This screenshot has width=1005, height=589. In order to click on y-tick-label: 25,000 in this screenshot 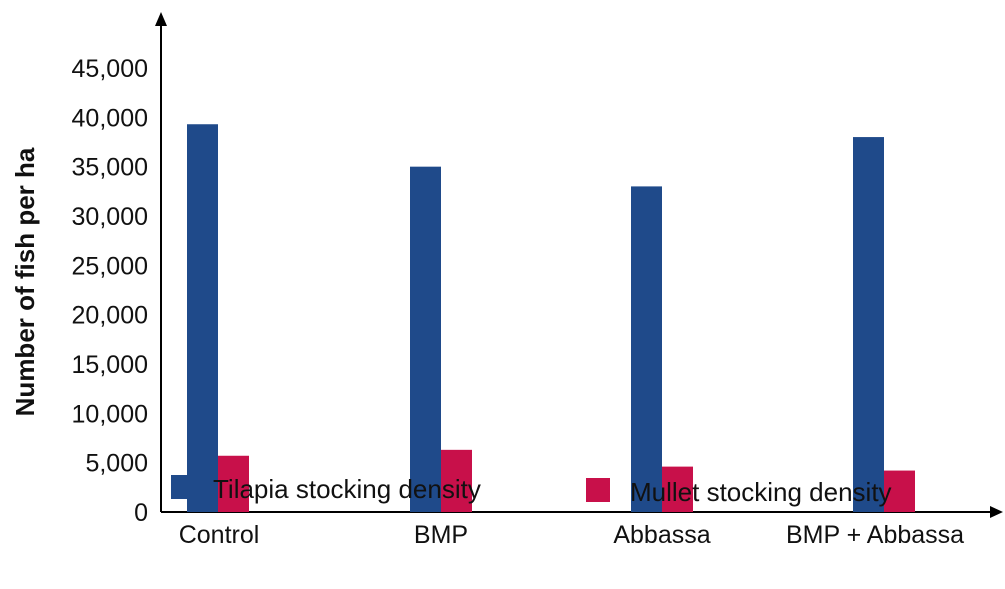, I will do `click(110, 266)`.